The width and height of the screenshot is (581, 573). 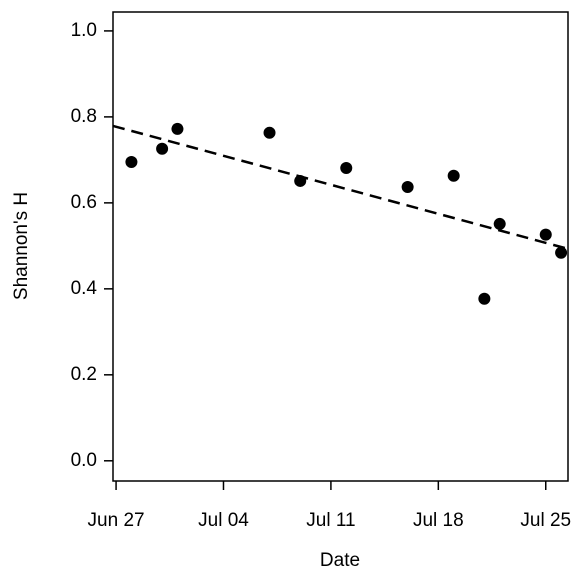 What do you see at coordinates (330, 520) in the screenshot?
I see `x-tick-label: Jul 11` at bounding box center [330, 520].